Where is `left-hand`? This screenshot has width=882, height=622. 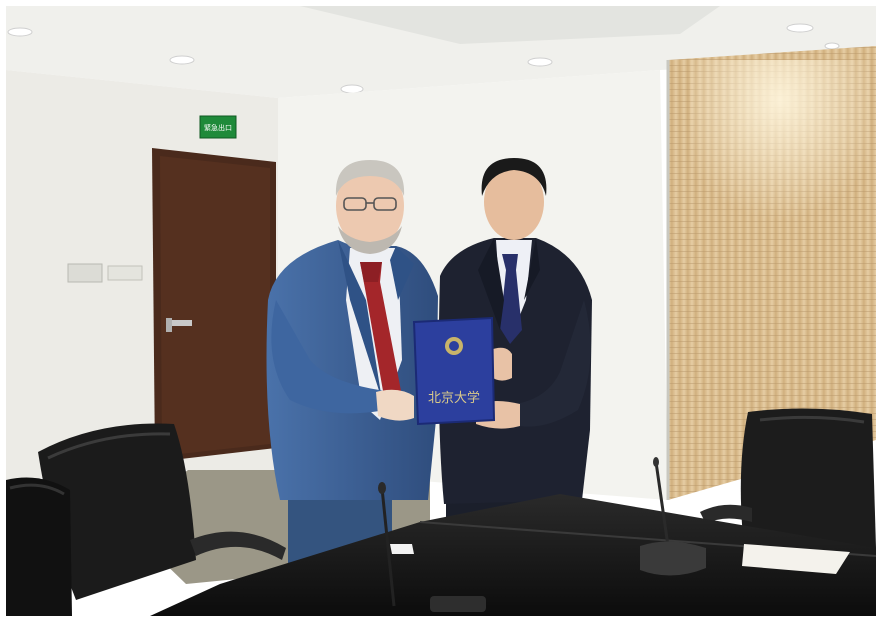
left-hand is located at coordinates (395, 405).